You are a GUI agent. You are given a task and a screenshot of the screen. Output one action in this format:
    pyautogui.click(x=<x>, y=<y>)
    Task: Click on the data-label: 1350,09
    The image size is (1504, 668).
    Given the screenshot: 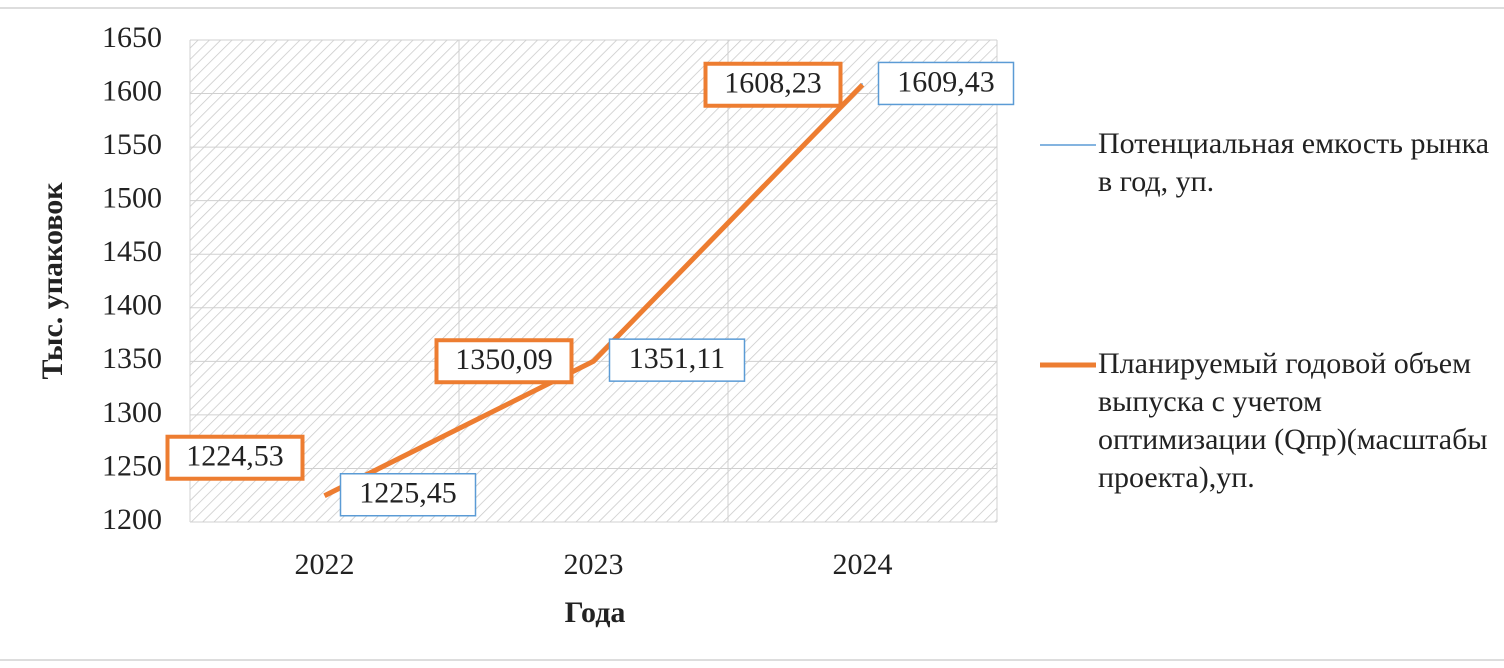 What is the action you would take?
    pyautogui.click(x=504, y=359)
    